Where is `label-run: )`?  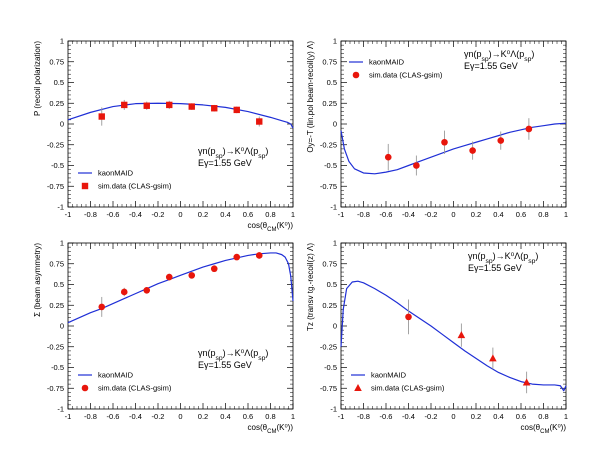
label-run: ) is located at coordinates (266, 151).